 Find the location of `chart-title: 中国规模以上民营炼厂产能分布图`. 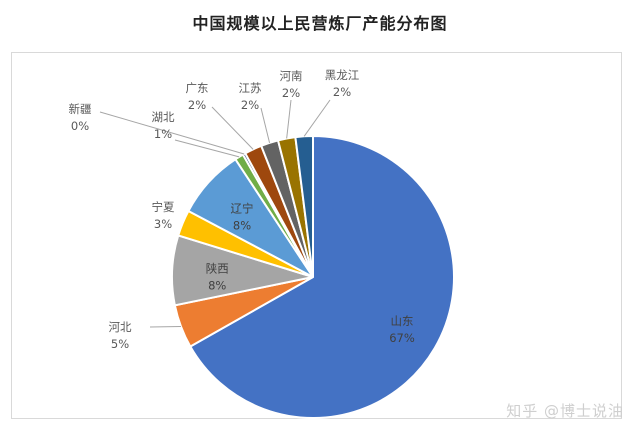

chart-title: 中国规模以上民营炼厂产能分布图 is located at coordinates (320, 23).